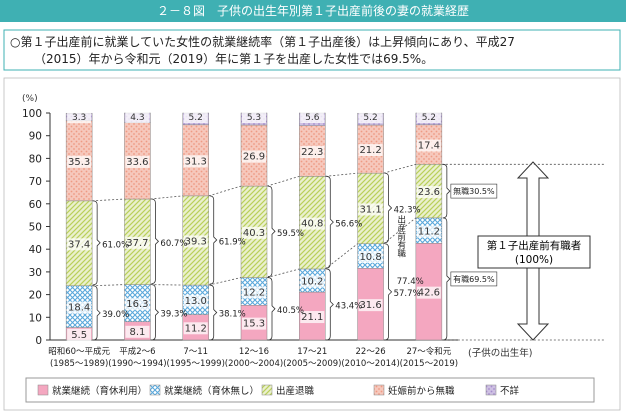 Image resolution: width=626 pixels, height=418 pixels. What do you see at coordinates (35, 159) in the screenshot?
I see `y-tick-label: 80` at bounding box center [35, 159].